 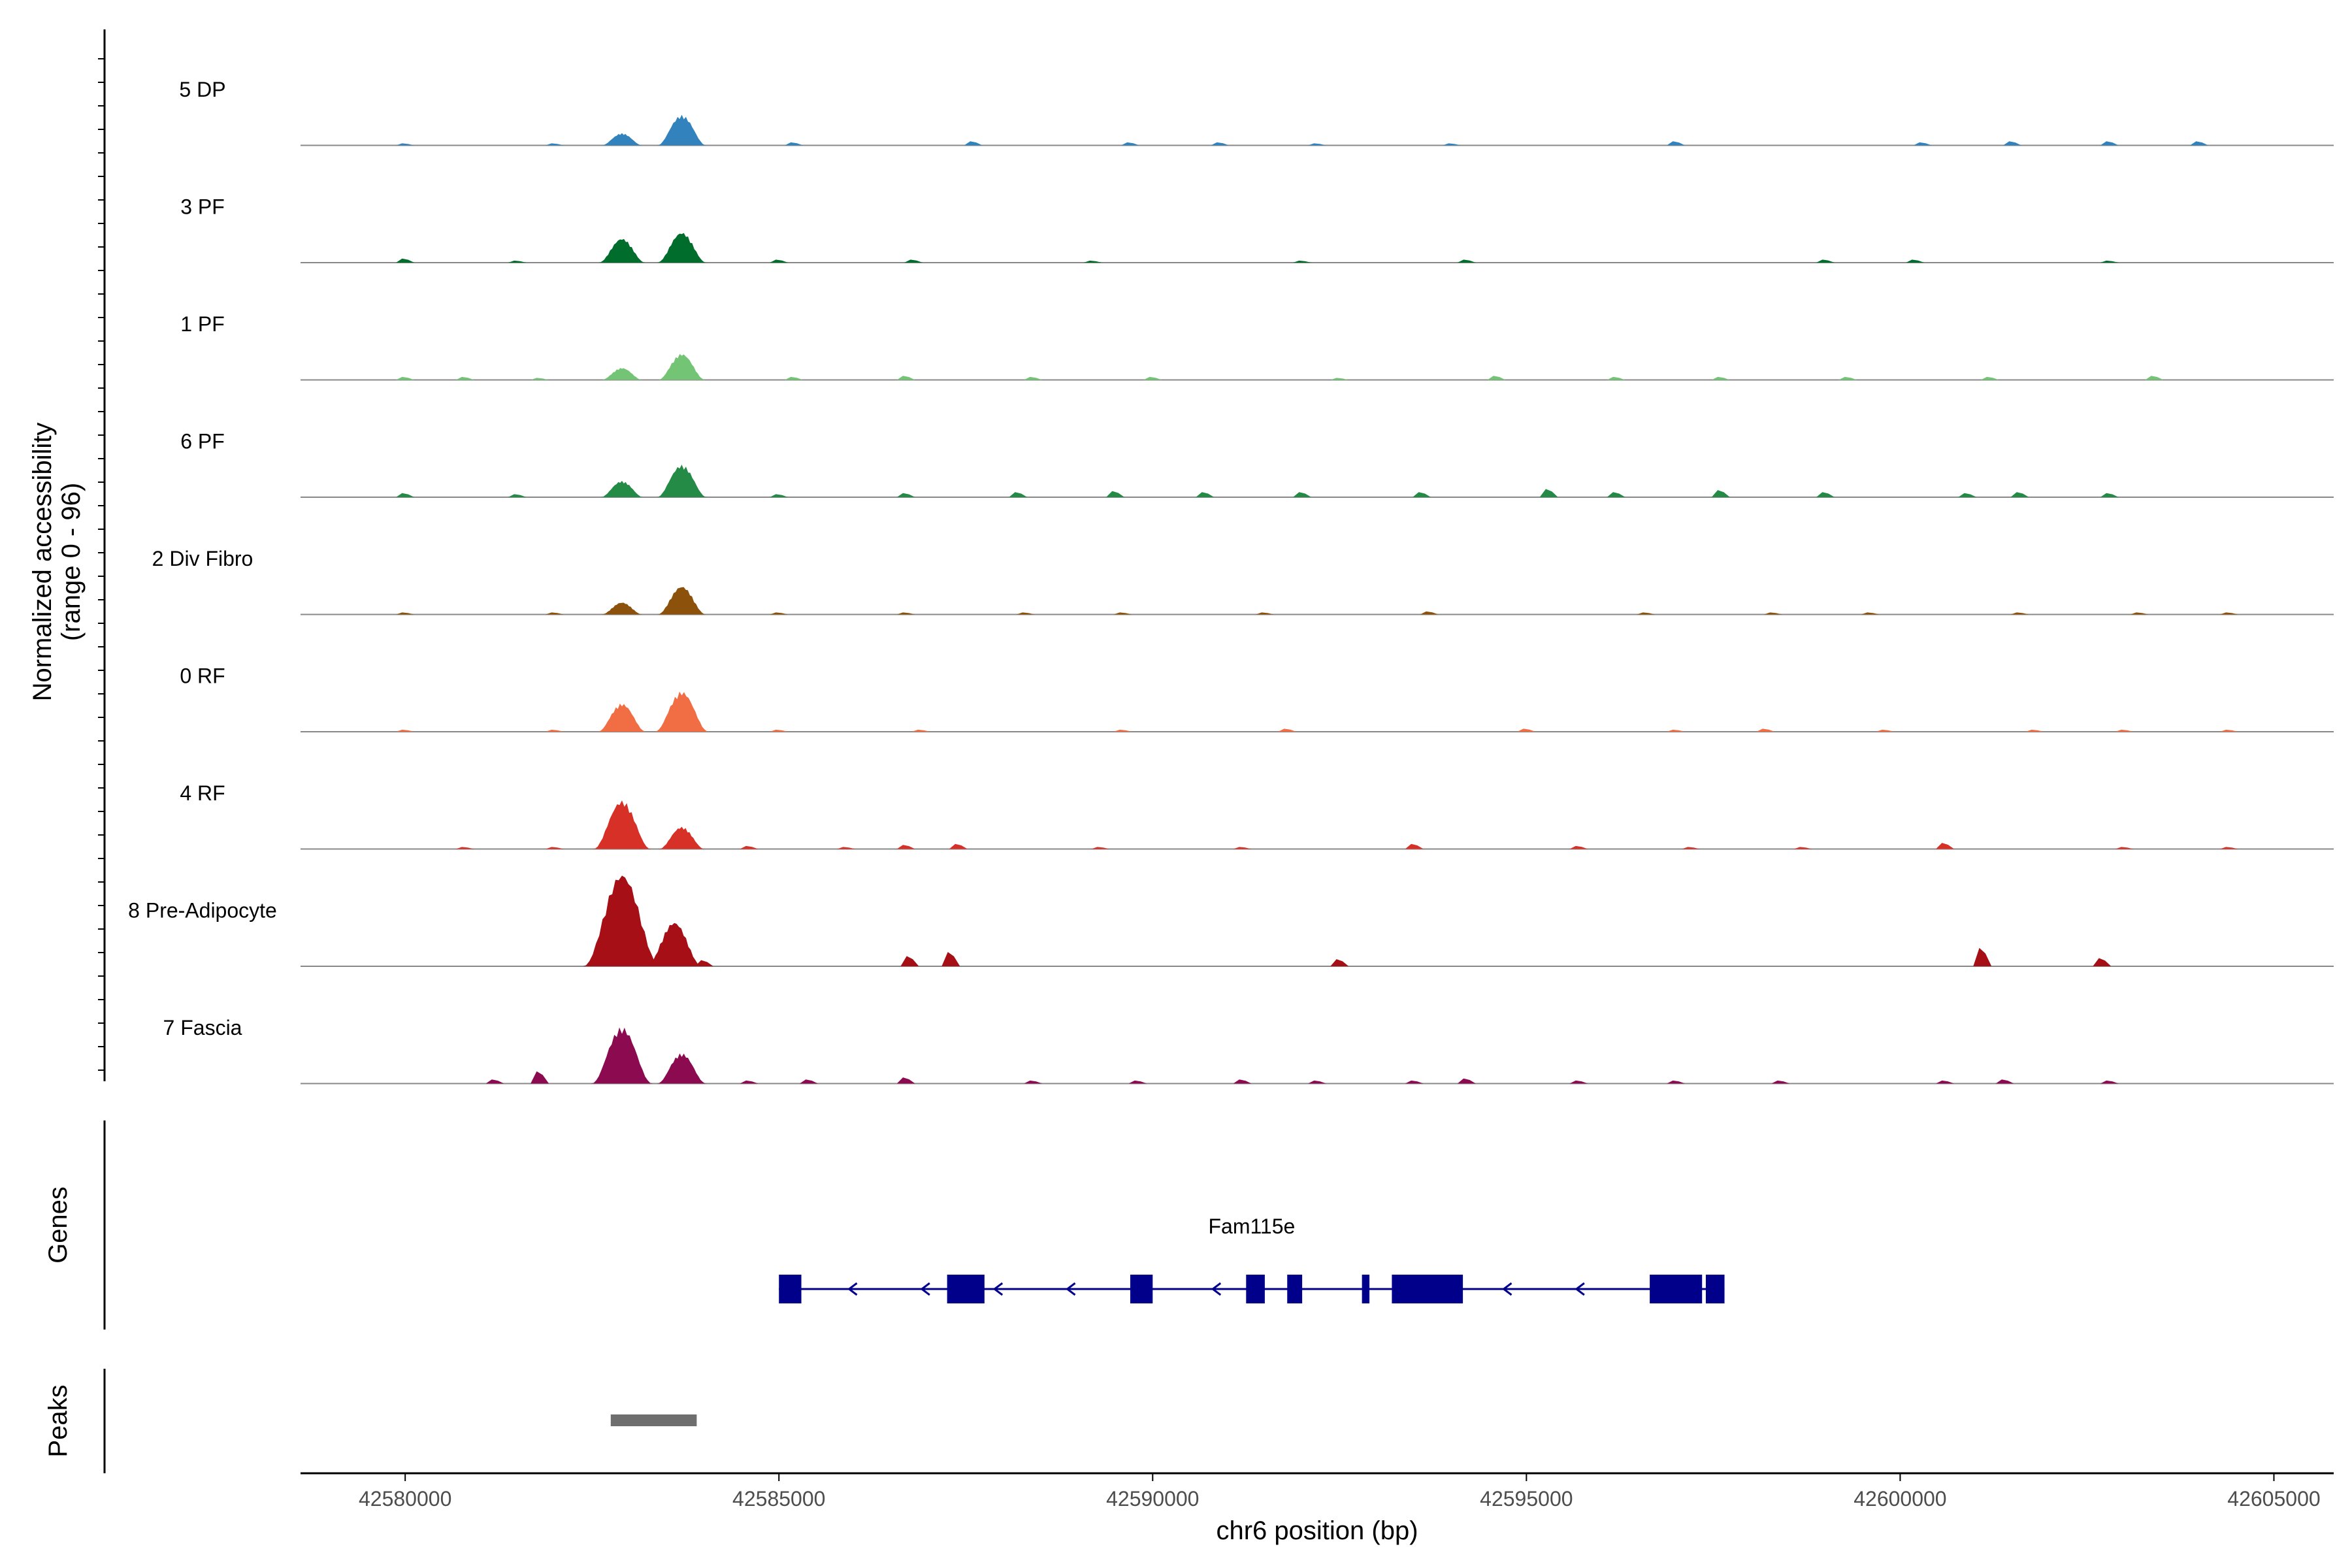 I want to click on y-axis-title-line-2: (range 0 - 96), so click(x=71, y=562).